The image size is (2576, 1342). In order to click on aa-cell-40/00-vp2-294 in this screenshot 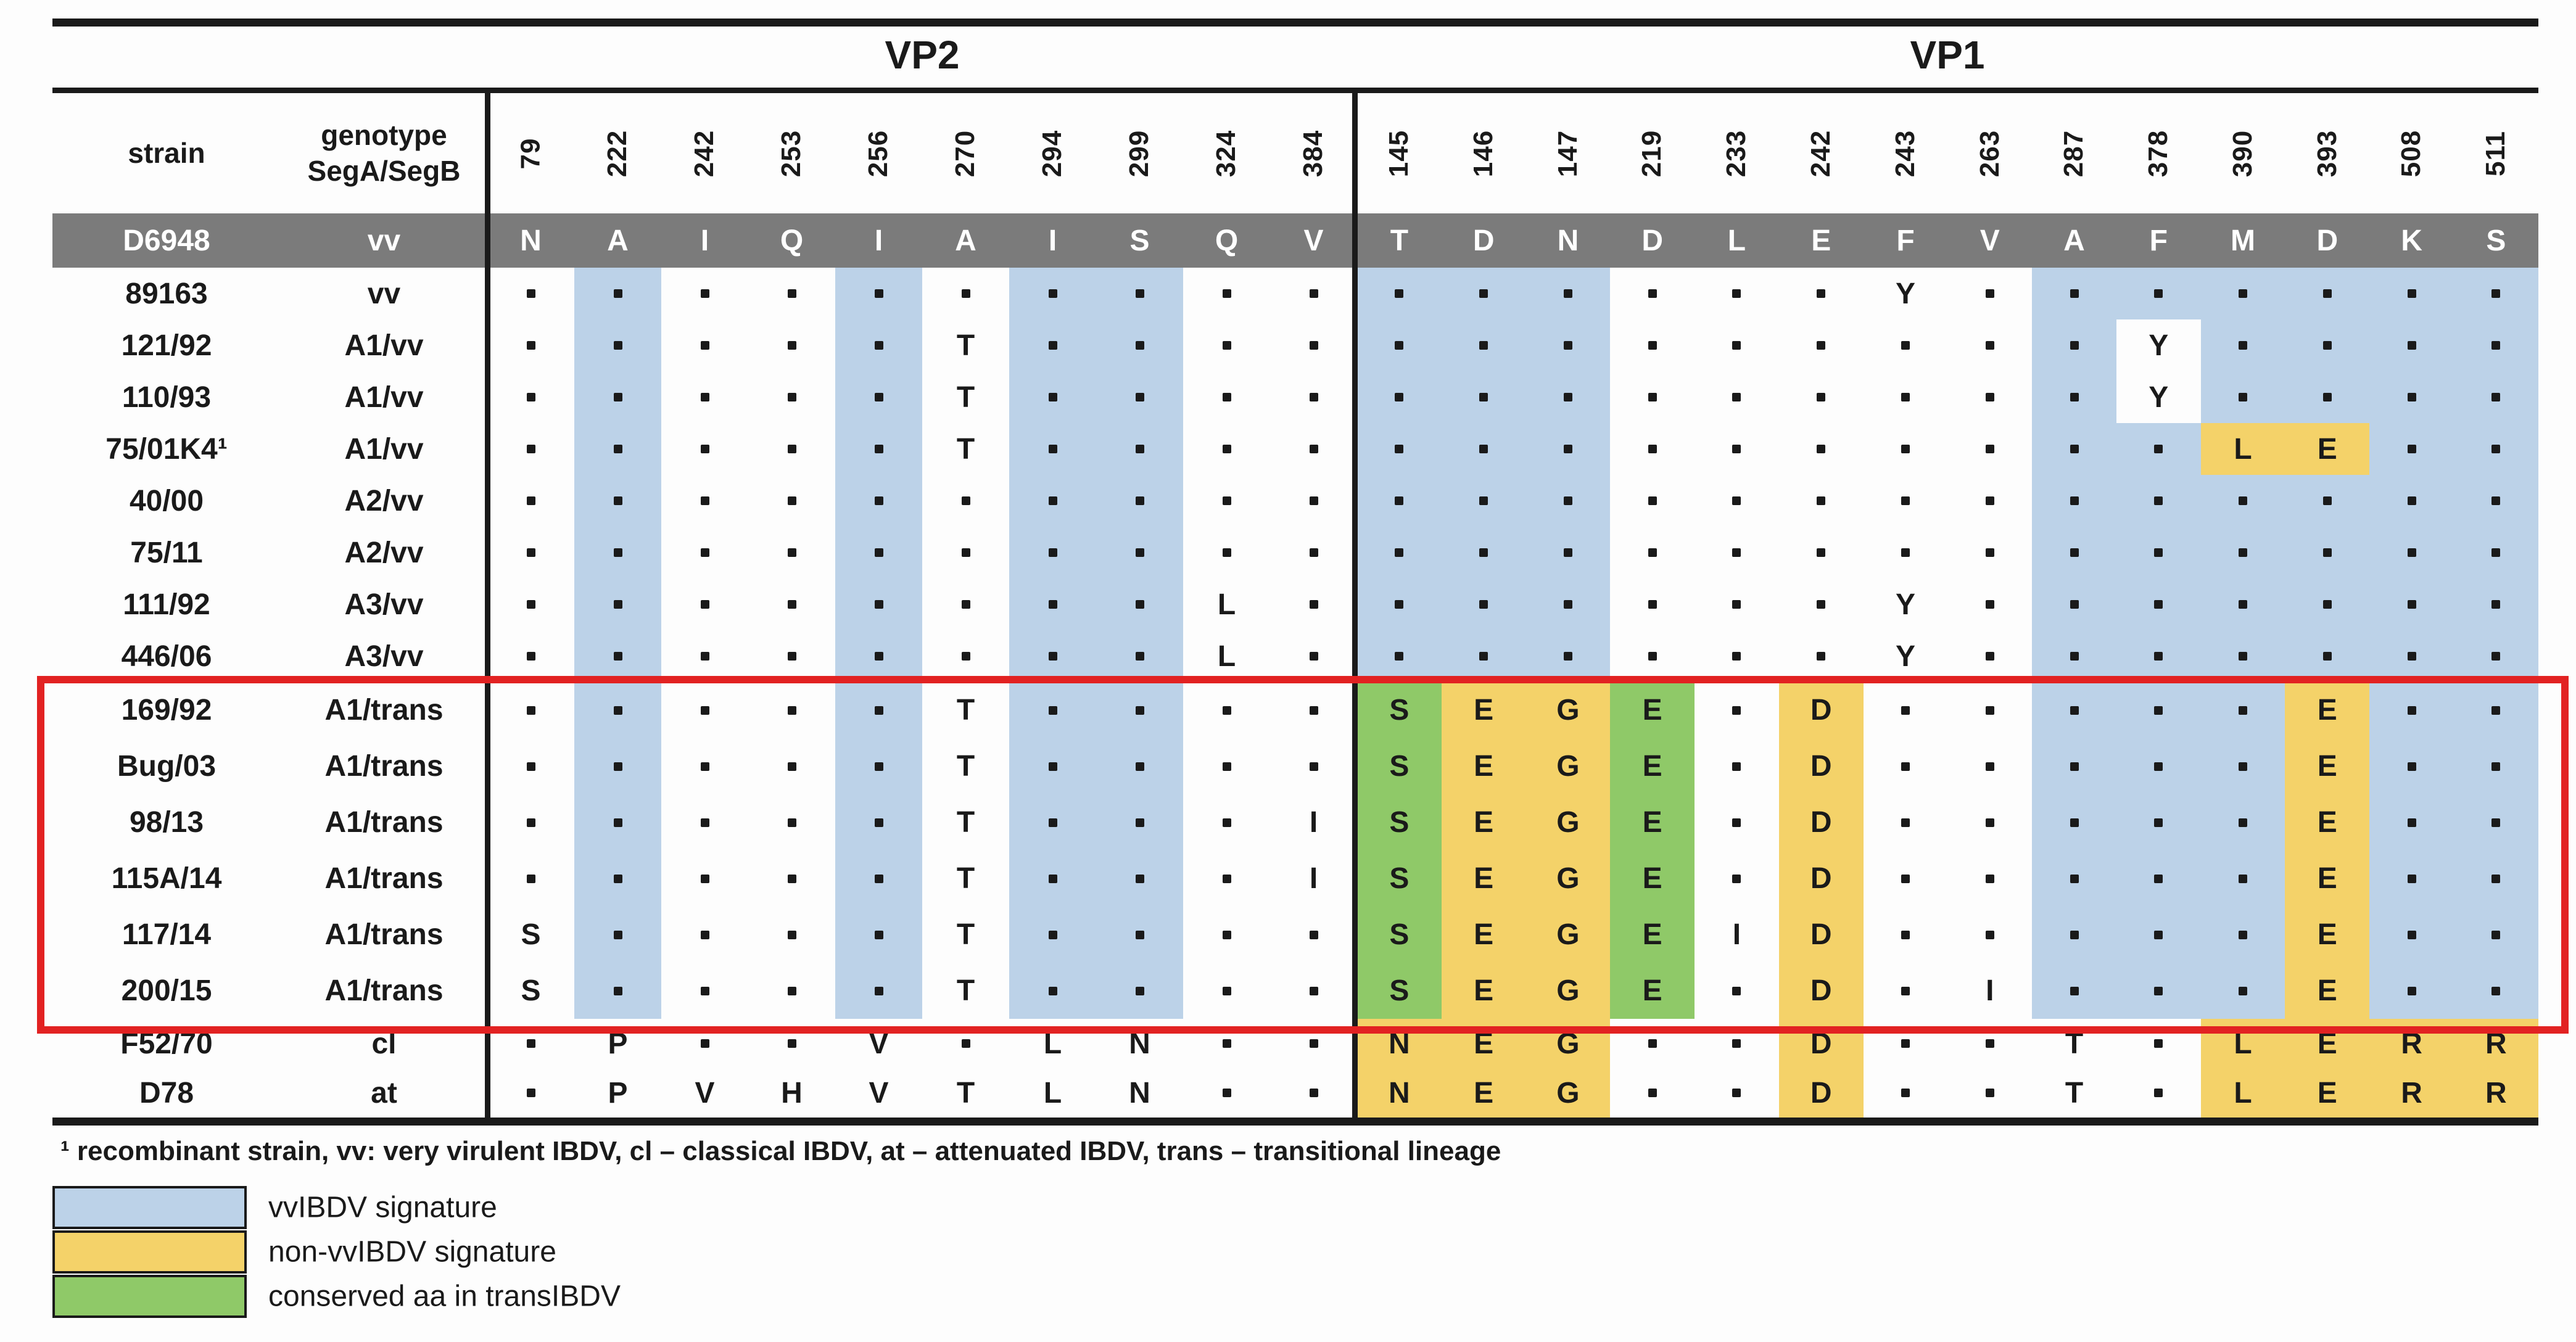, I will do `click(1052, 501)`.